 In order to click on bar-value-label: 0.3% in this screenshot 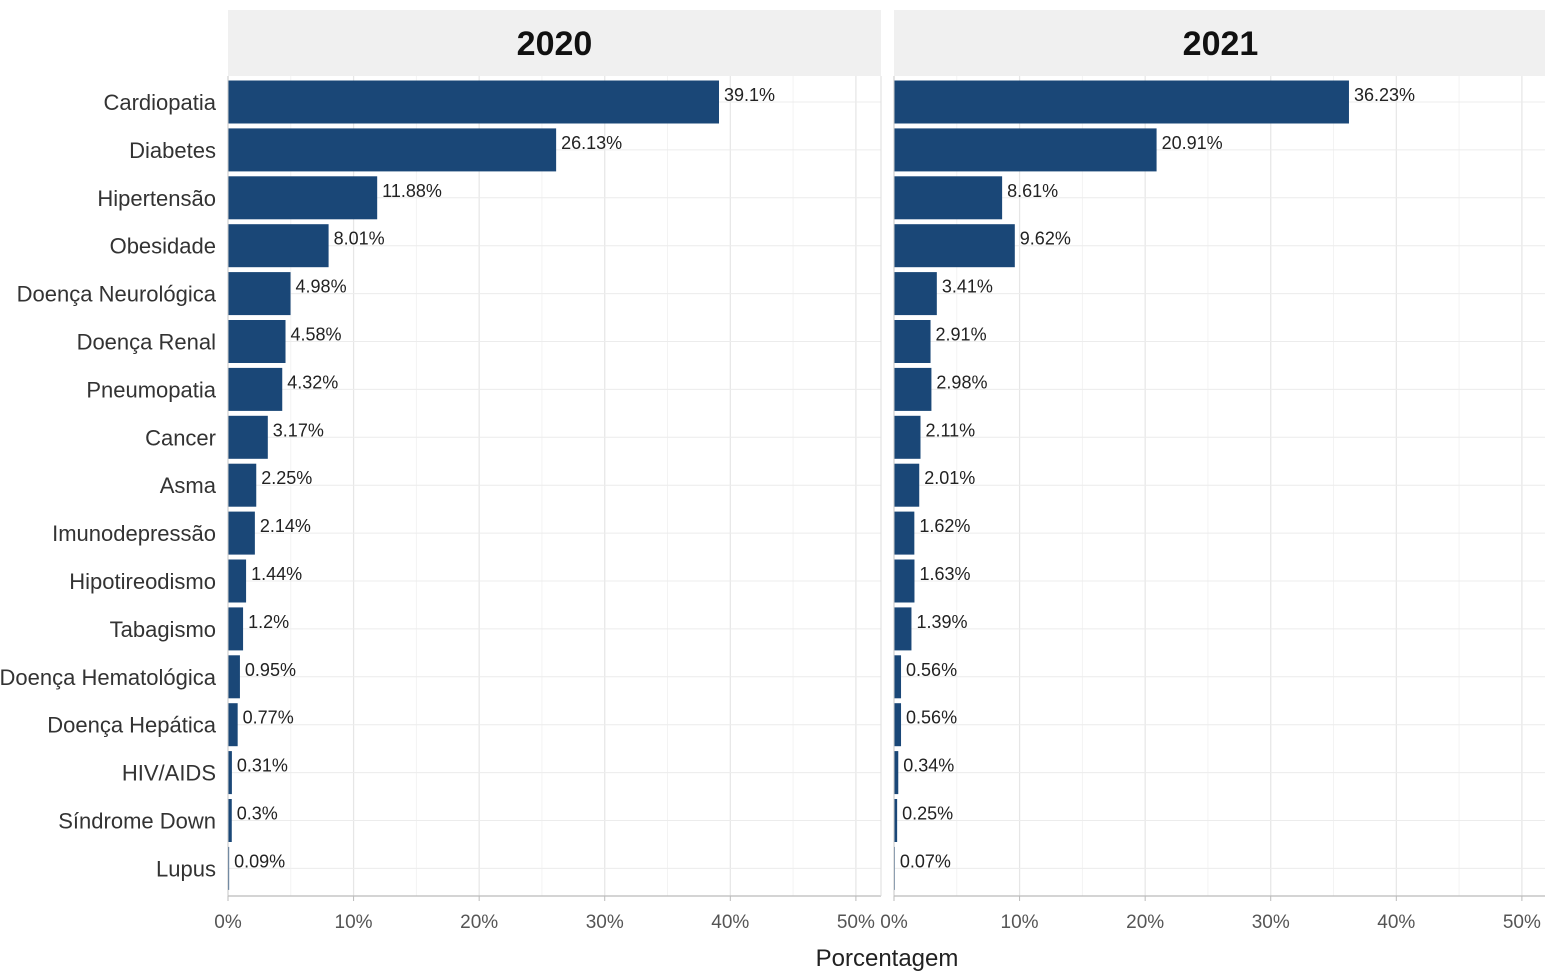, I will do `click(257, 814)`.